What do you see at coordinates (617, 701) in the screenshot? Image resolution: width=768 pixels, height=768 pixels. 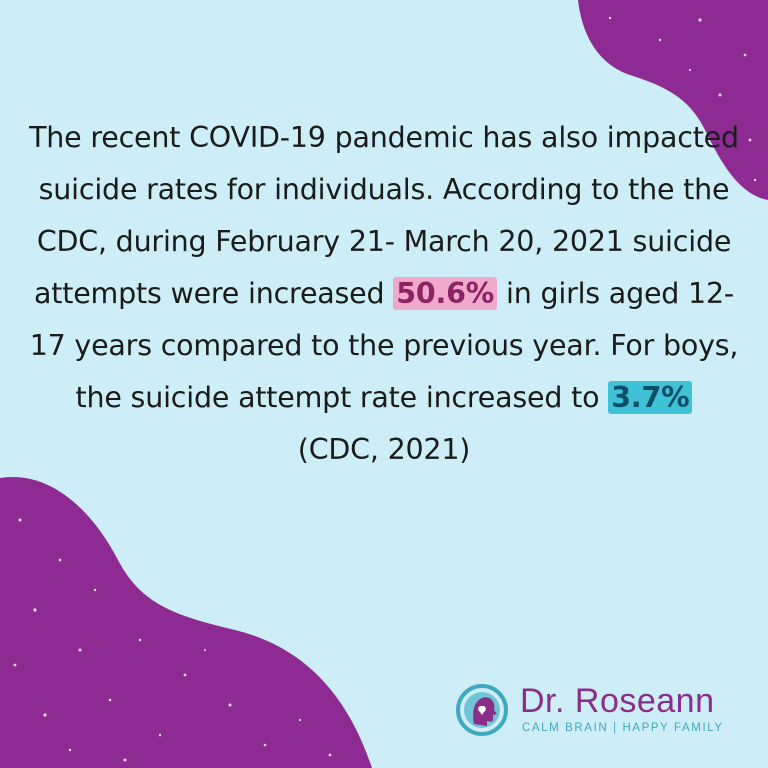 I see `brand-name: Dr. Roseann` at bounding box center [617, 701].